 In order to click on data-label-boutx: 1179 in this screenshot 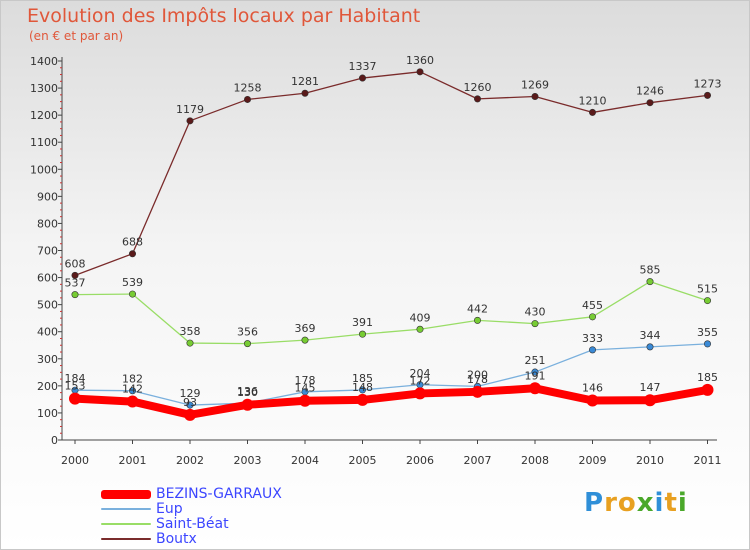, I will do `click(190, 109)`.